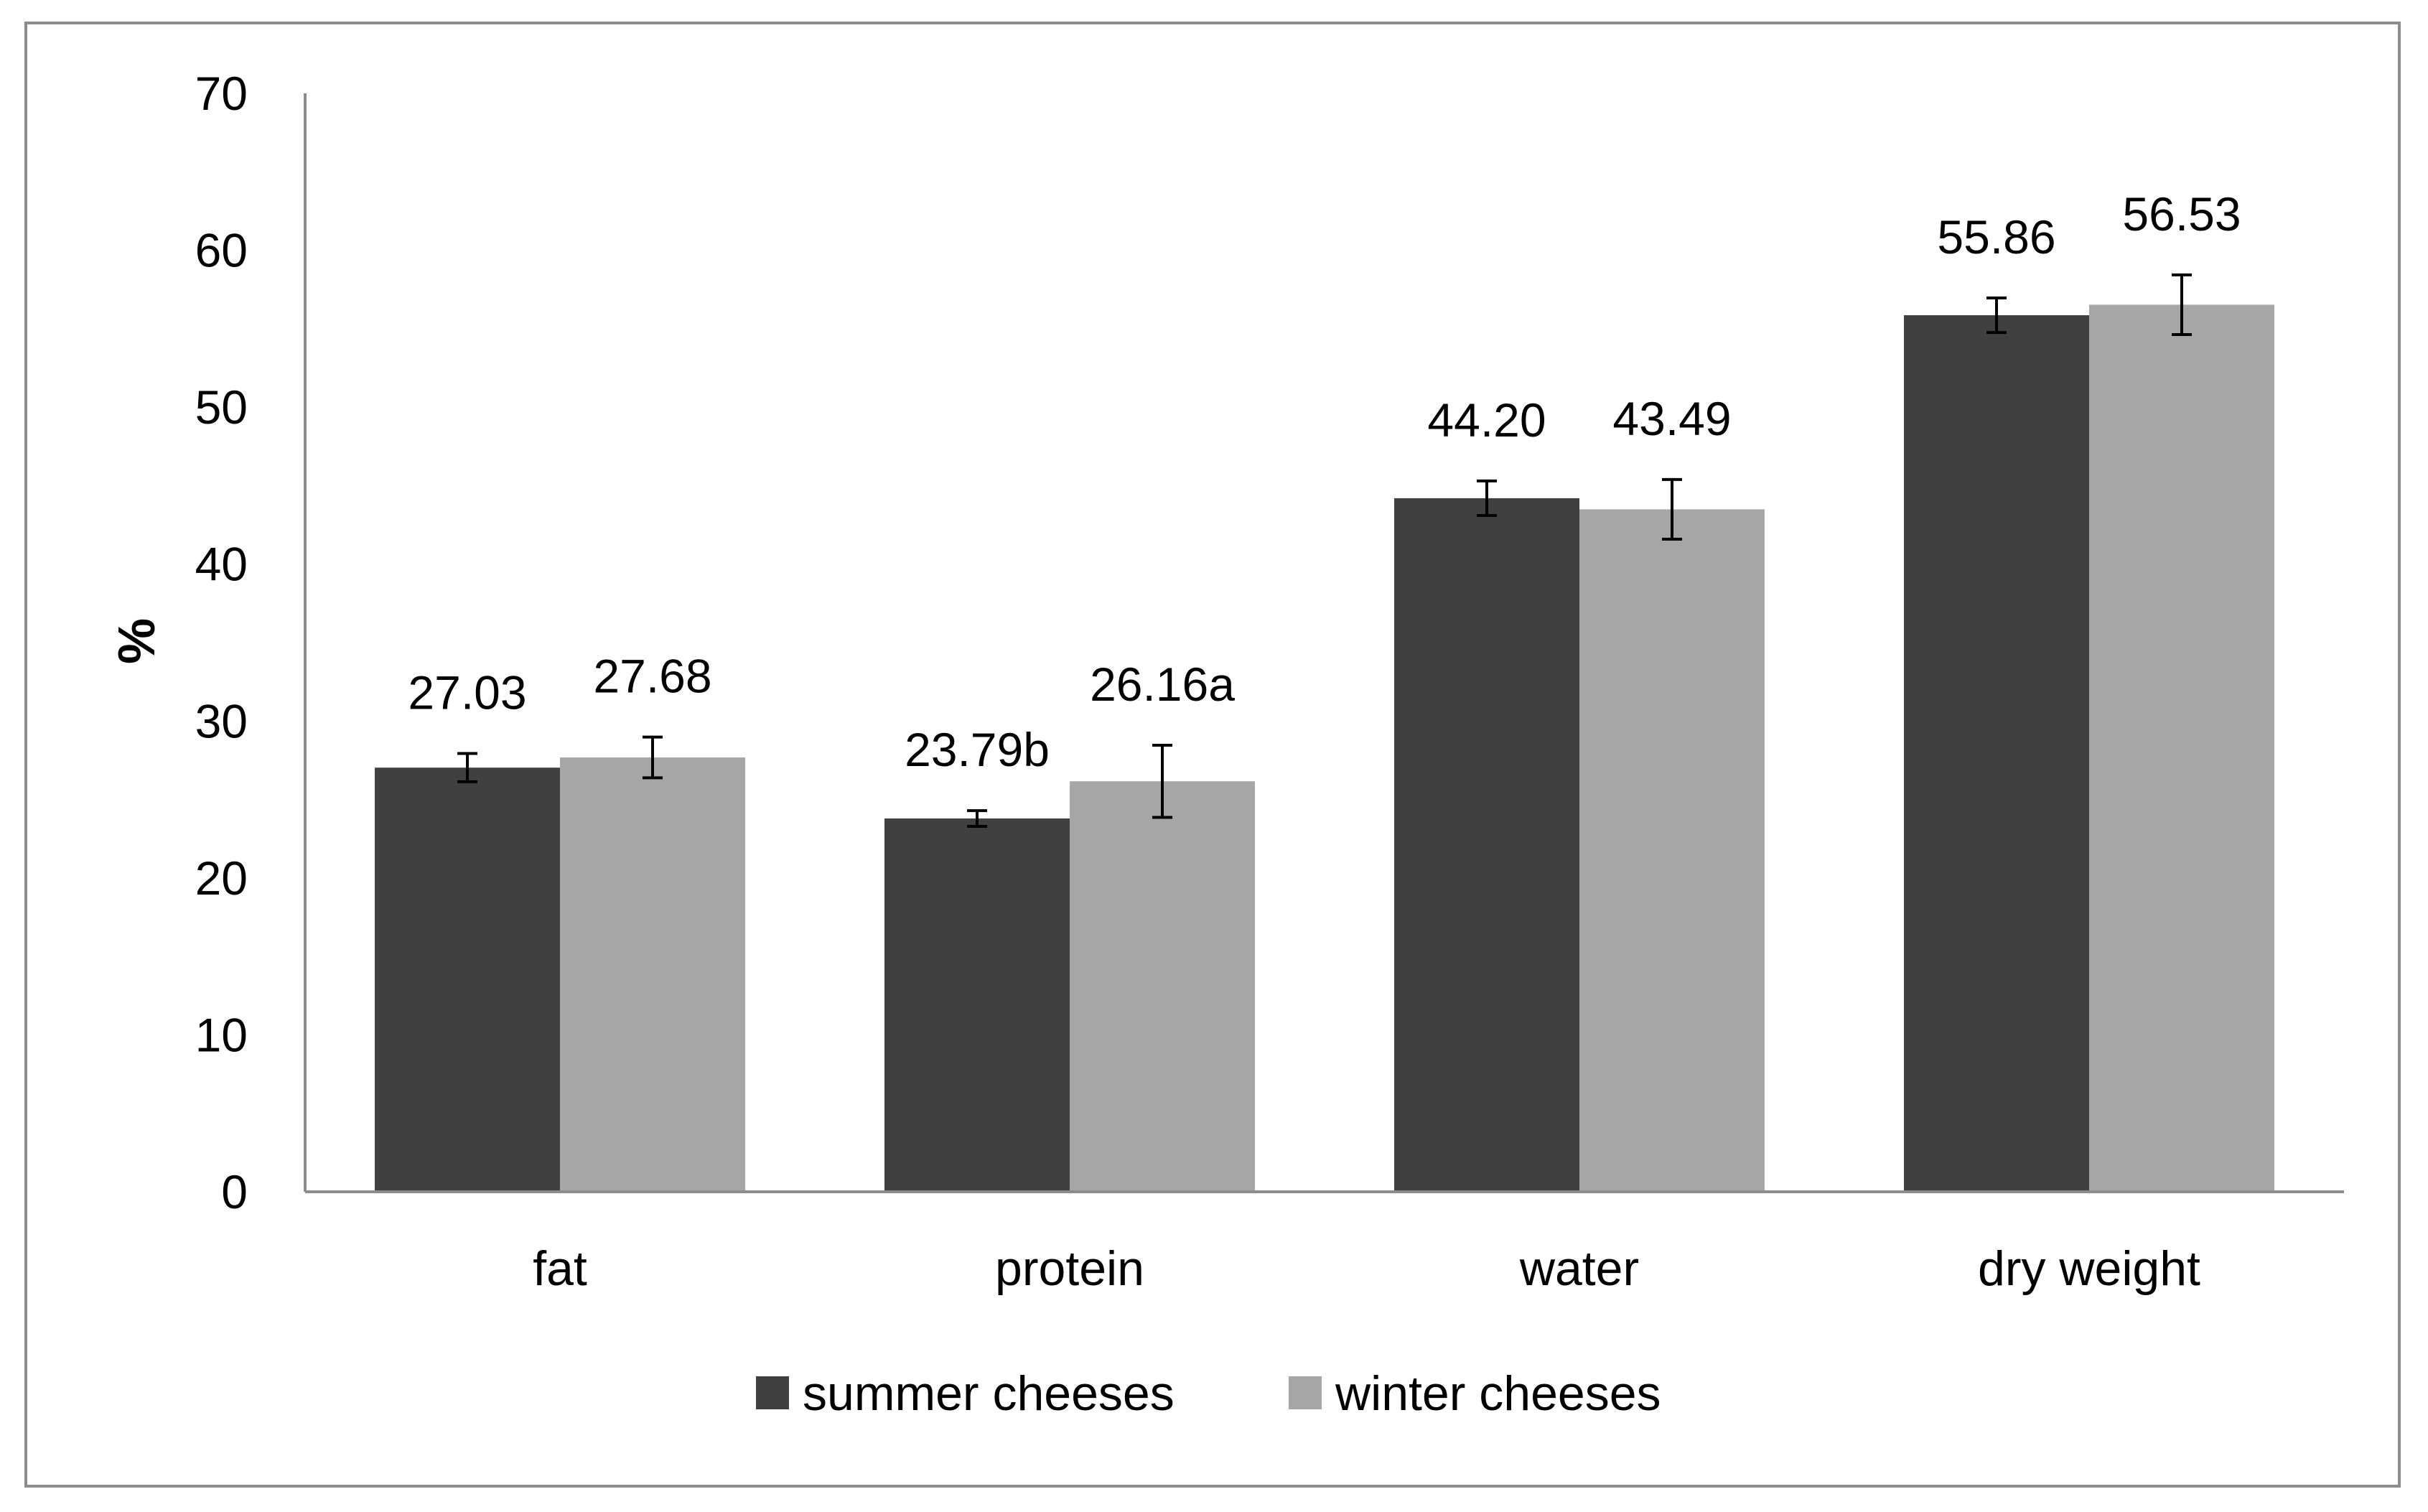 The image size is (2428, 1512). I want to click on data-label-dry-weight-summer: 55.86, so click(1996, 236).